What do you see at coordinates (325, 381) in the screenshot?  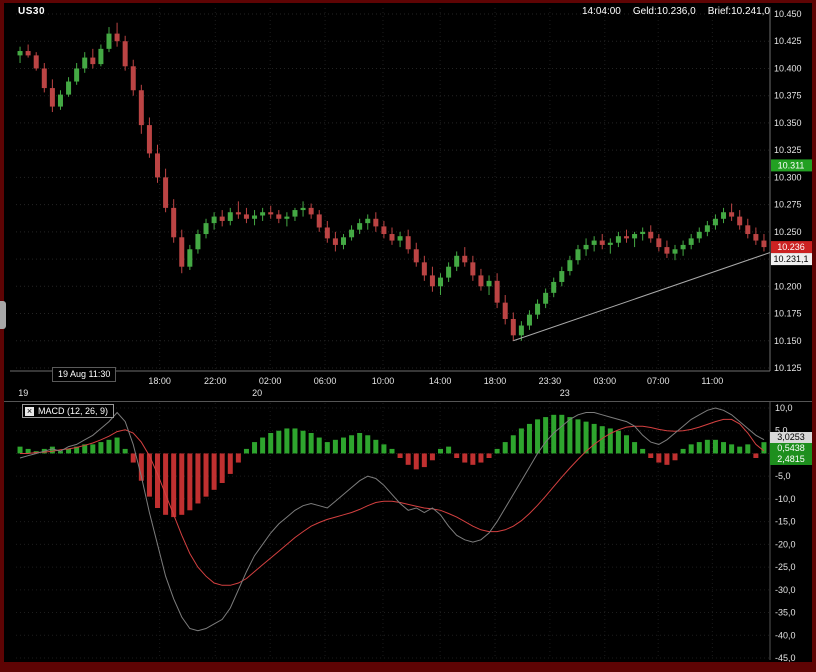 I see `svg-text: 06:00` at bounding box center [325, 381].